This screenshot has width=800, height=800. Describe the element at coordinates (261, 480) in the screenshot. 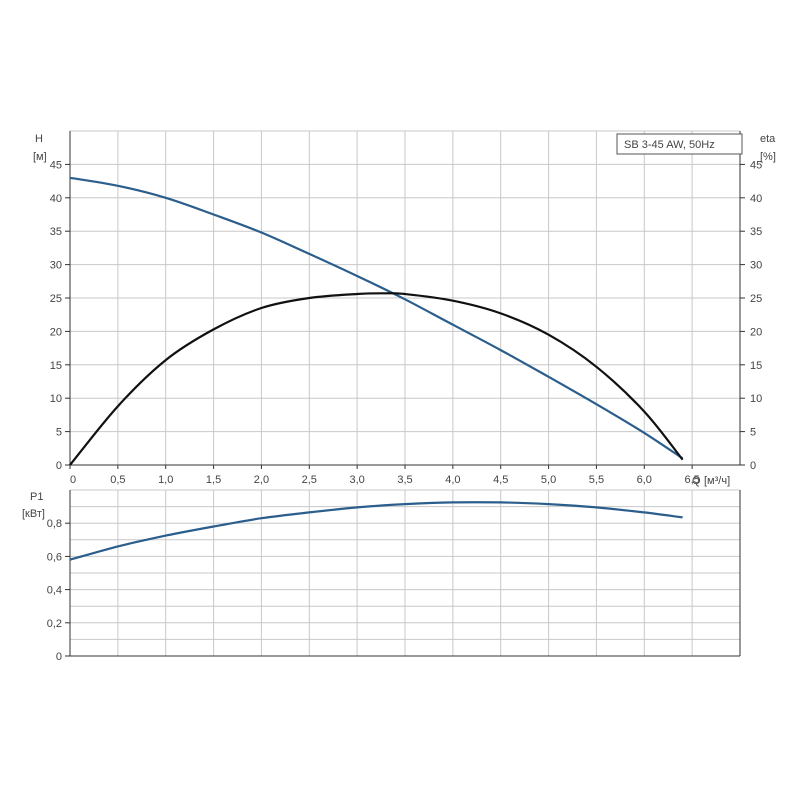

I see `q-tick-label: 2,0` at that location.